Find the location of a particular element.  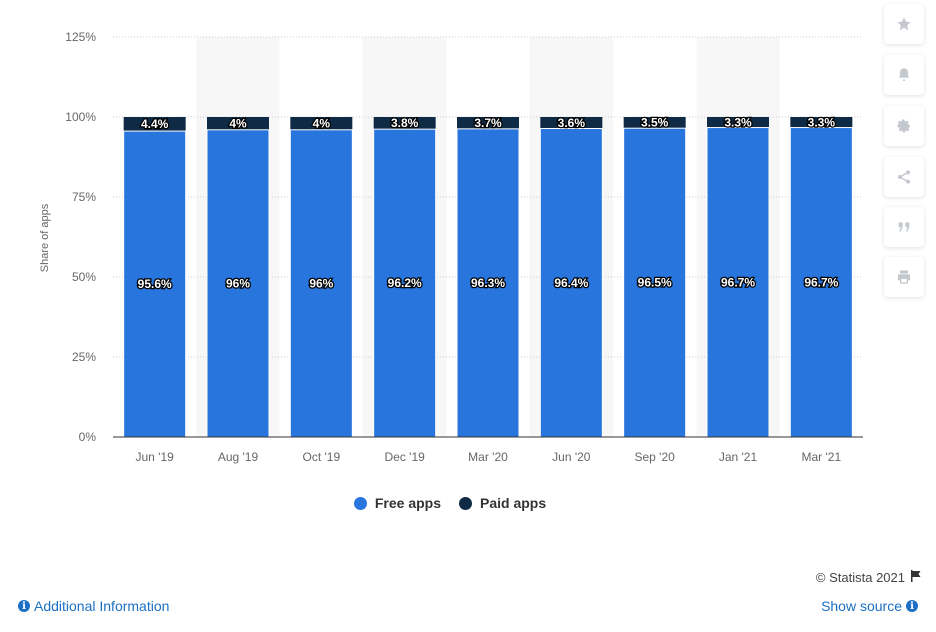

data-label-paid: 4.4% is located at coordinates (155, 124).